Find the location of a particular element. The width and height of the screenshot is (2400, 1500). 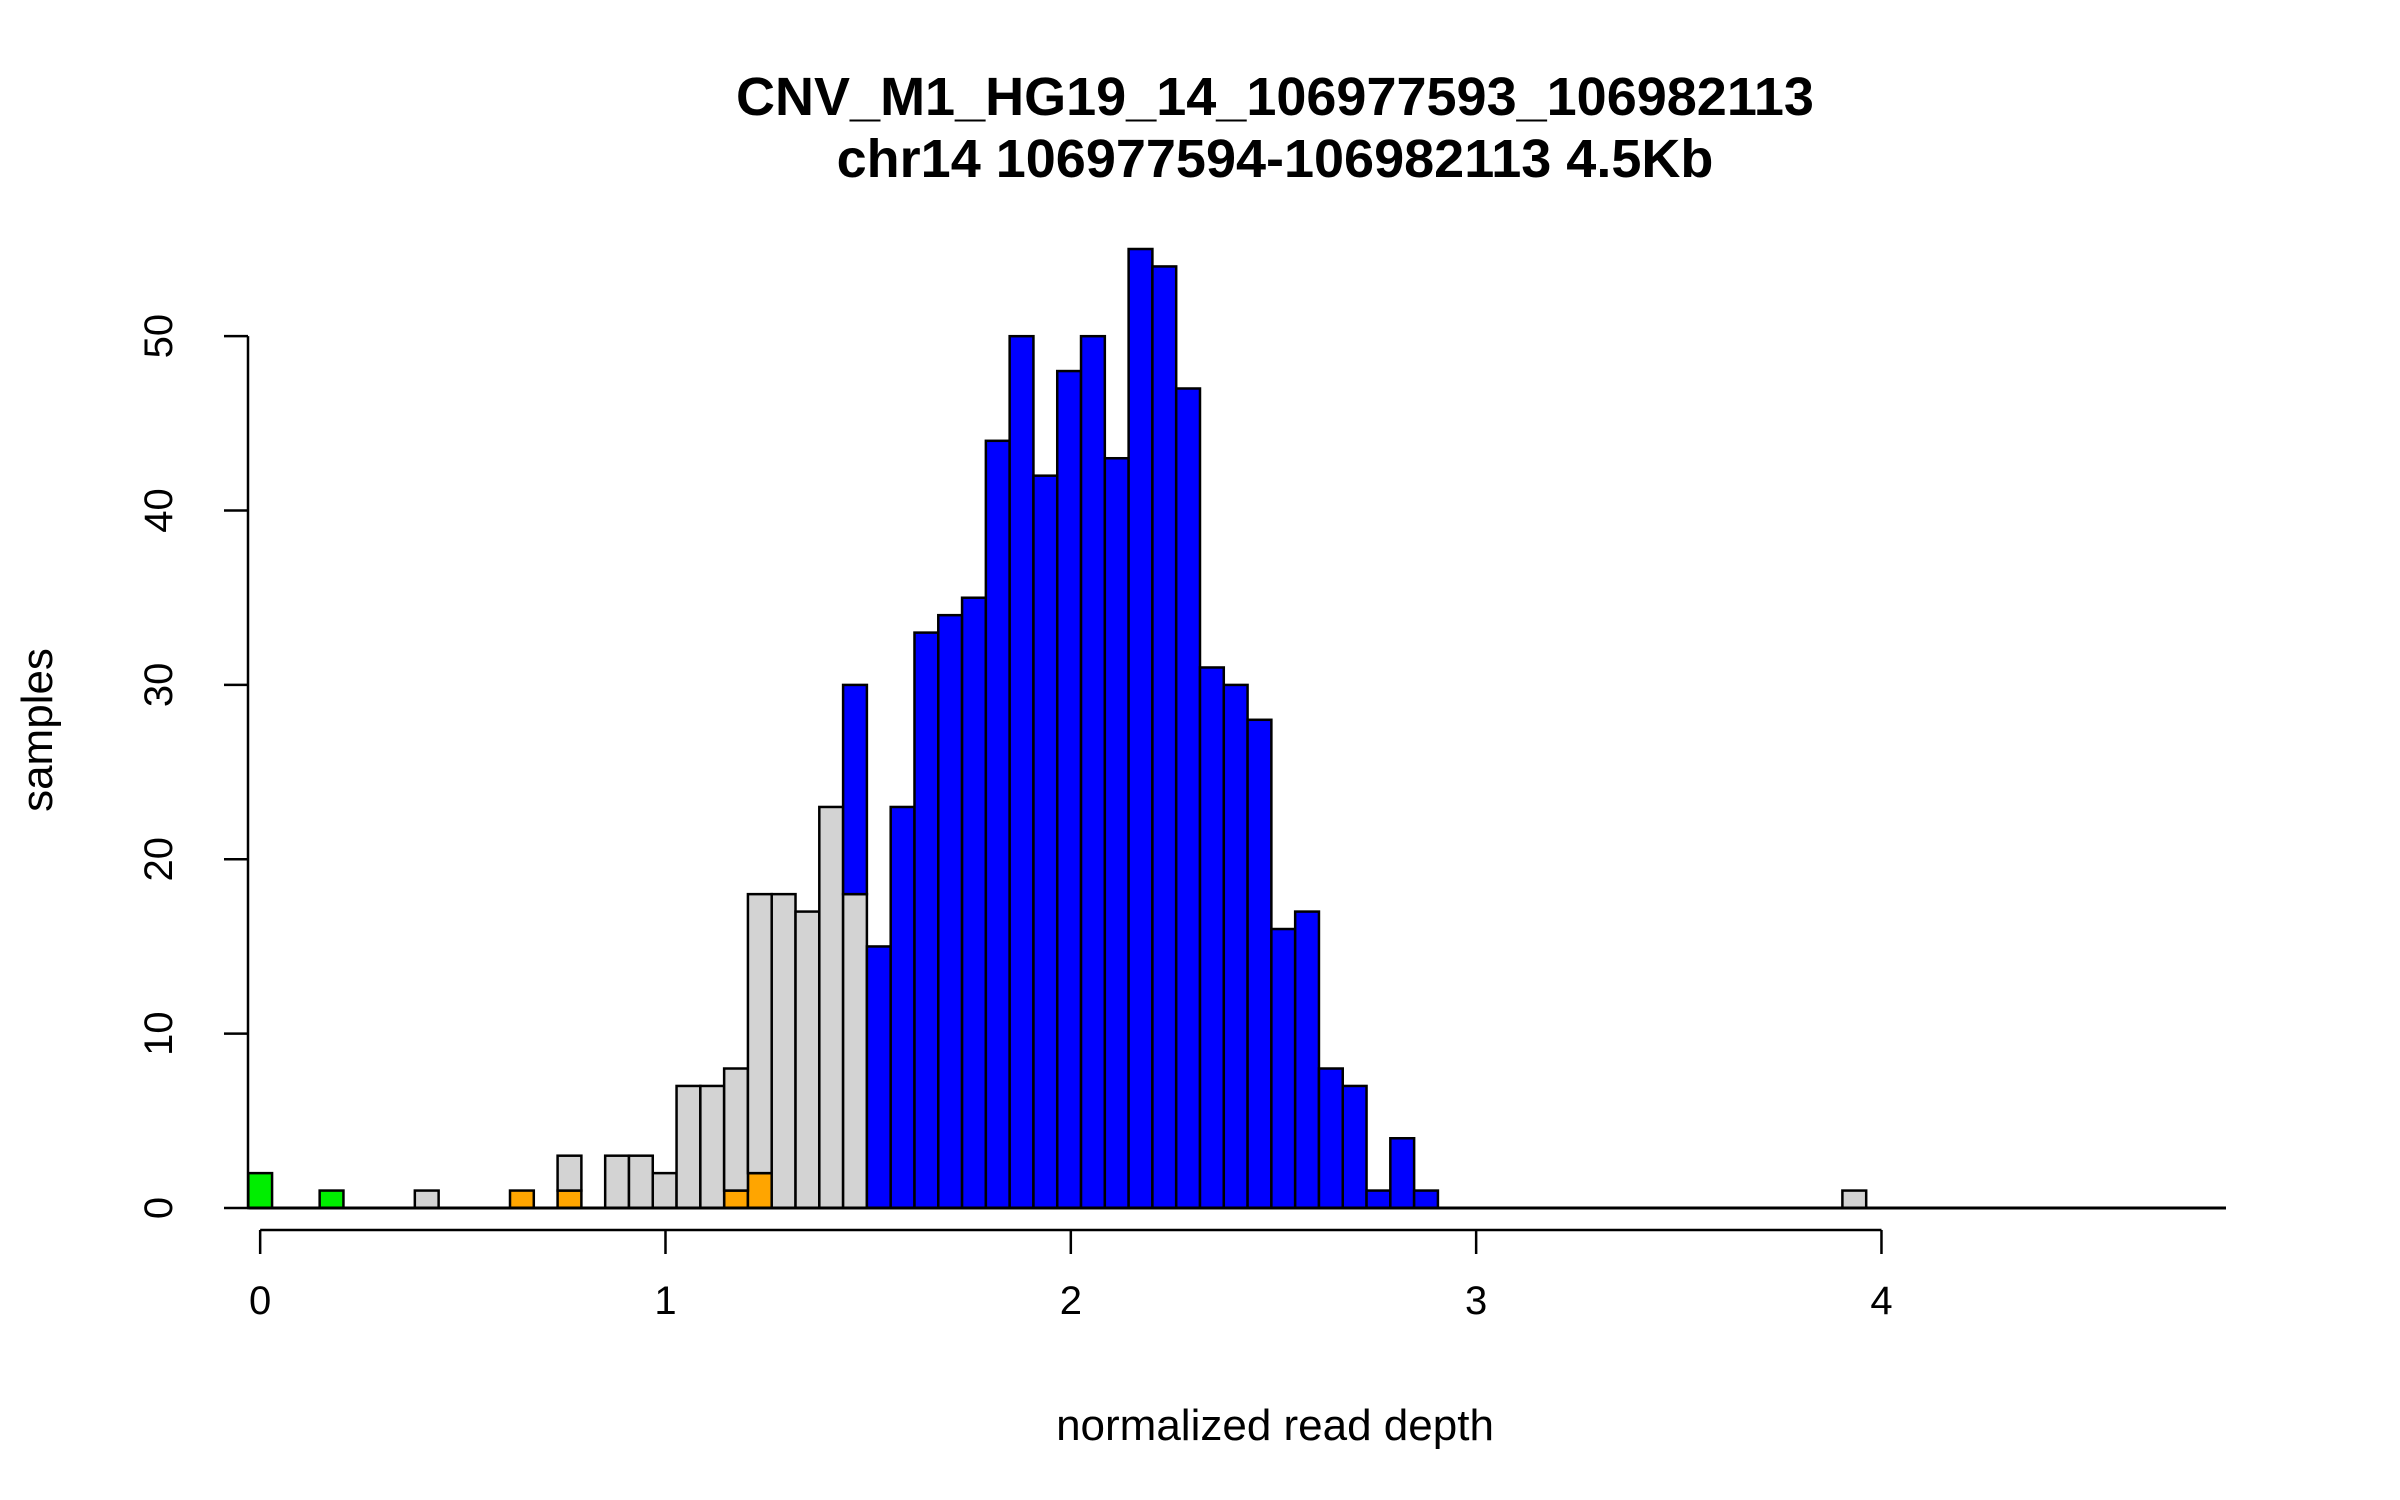

y-tick-label-10: 10 is located at coordinates (159, 1033).